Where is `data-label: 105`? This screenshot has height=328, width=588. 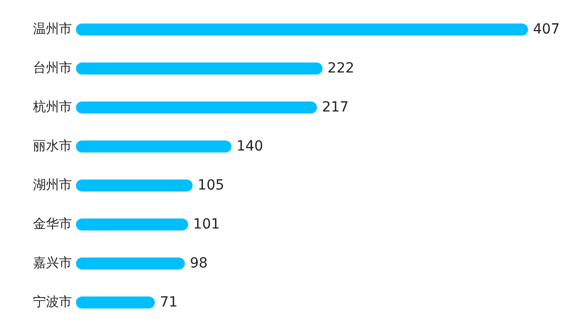 data-label: 105 is located at coordinates (211, 186).